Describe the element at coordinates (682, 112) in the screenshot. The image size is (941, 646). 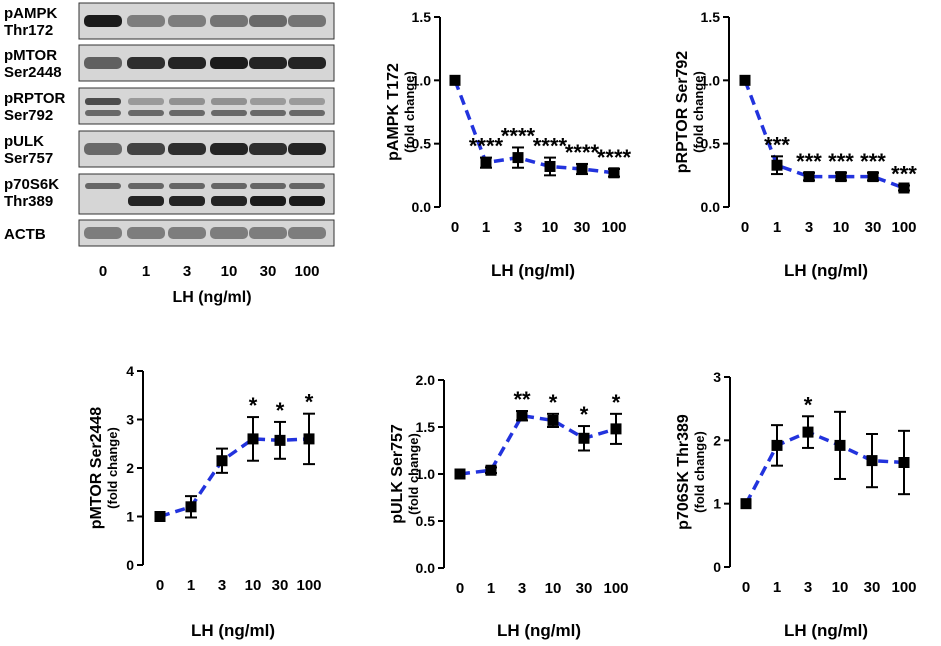
I see `y-axis-label: pRPTOR Ser792` at that location.